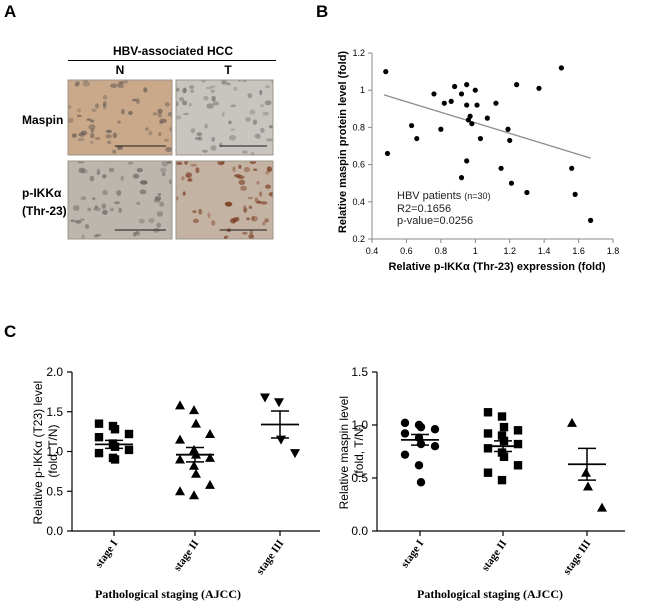 This screenshot has width=650, height=608. What do you see at coordinates (228, 70) in the screenshot?
I see `column-label-t: T` at bounding box center [228, 70].